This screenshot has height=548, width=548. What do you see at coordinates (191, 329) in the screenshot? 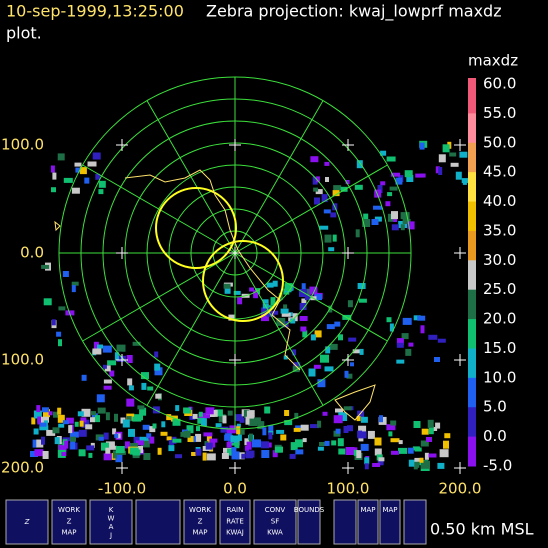
I see `spoke` at bounding box center [191, 329].